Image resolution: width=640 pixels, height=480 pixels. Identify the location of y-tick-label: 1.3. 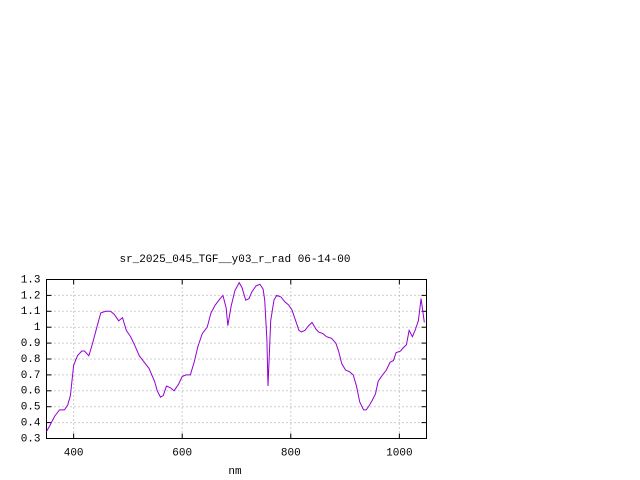
(31, 280).